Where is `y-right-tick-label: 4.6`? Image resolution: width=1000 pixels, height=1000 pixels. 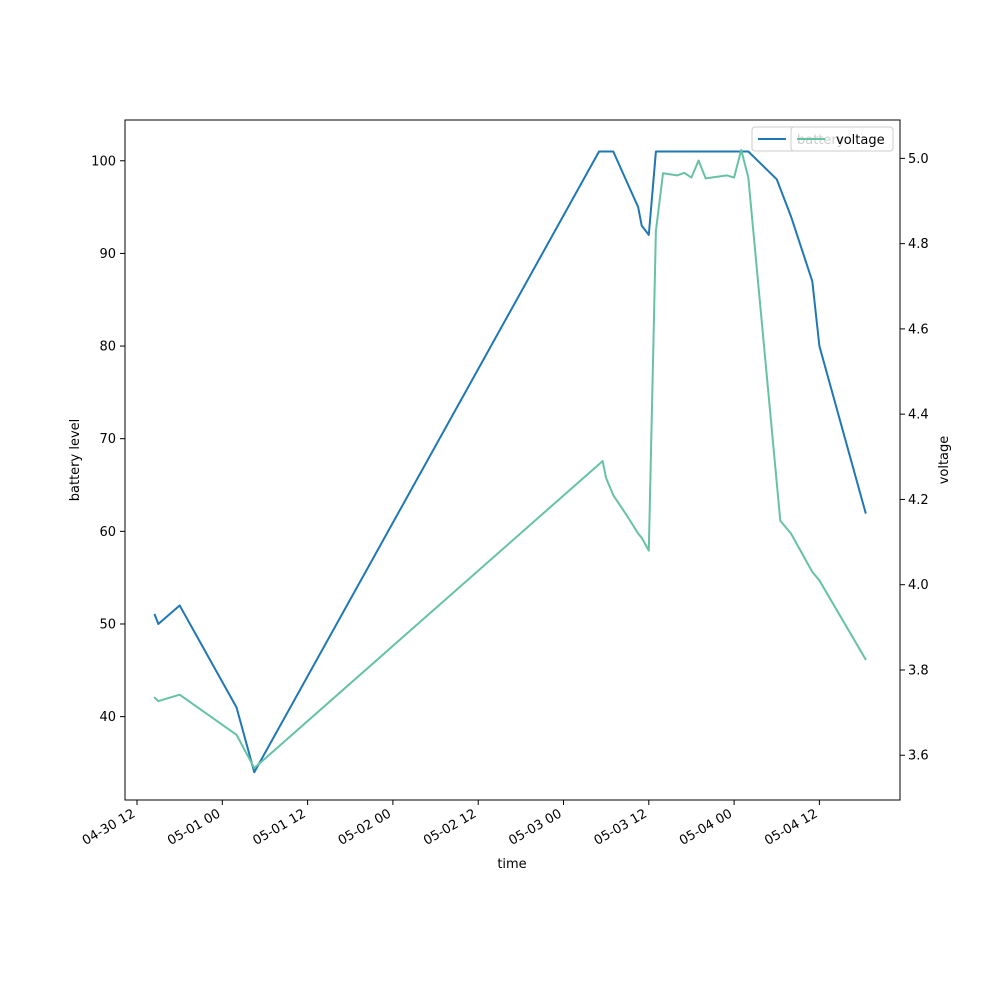
y-right-tick-label: 4.6 is located at coordinates (918, 329).